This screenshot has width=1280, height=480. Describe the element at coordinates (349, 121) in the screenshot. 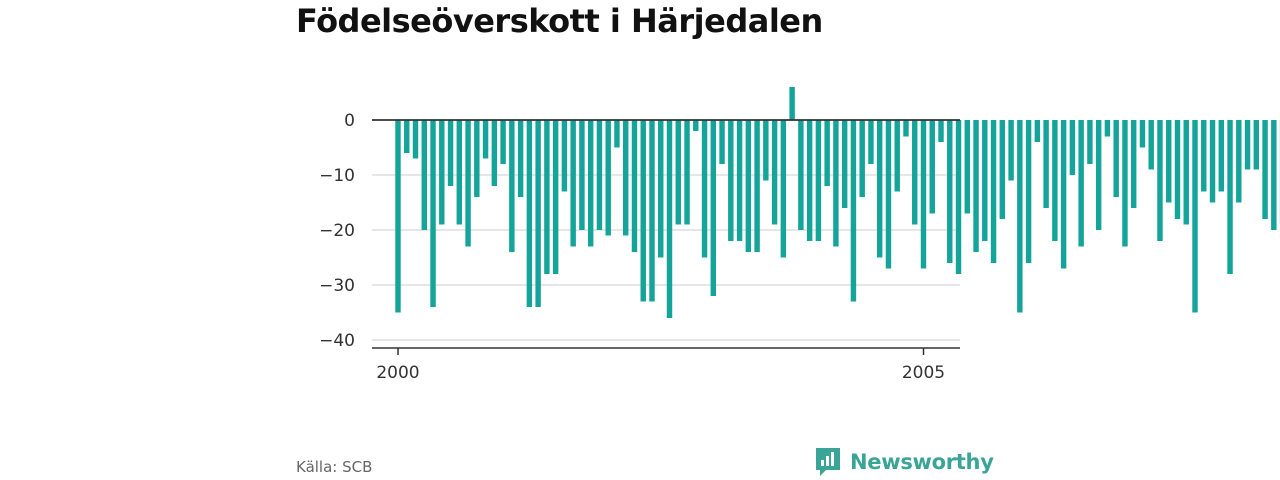

I see `y-tick-label: 0` at that location.